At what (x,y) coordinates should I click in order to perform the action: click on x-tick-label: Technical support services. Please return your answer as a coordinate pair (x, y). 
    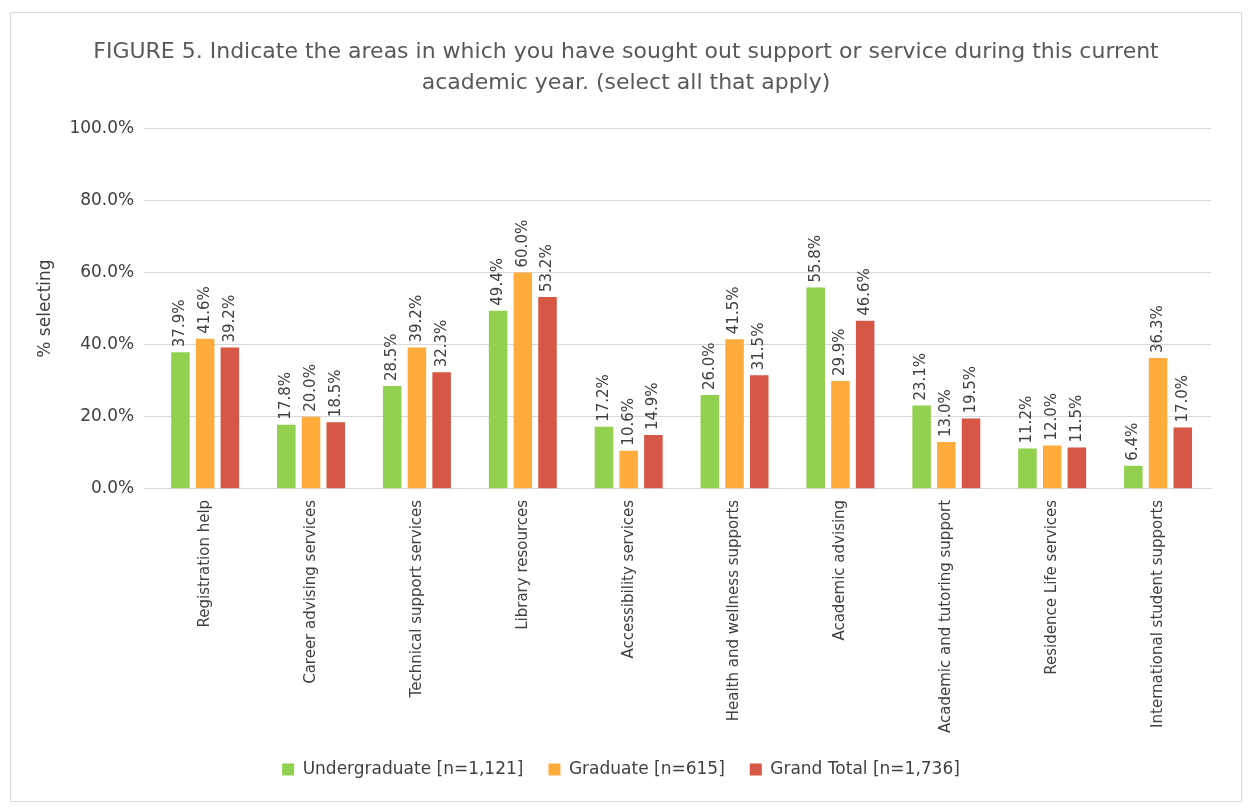
    Looking at the image, I should click on (415, 599).